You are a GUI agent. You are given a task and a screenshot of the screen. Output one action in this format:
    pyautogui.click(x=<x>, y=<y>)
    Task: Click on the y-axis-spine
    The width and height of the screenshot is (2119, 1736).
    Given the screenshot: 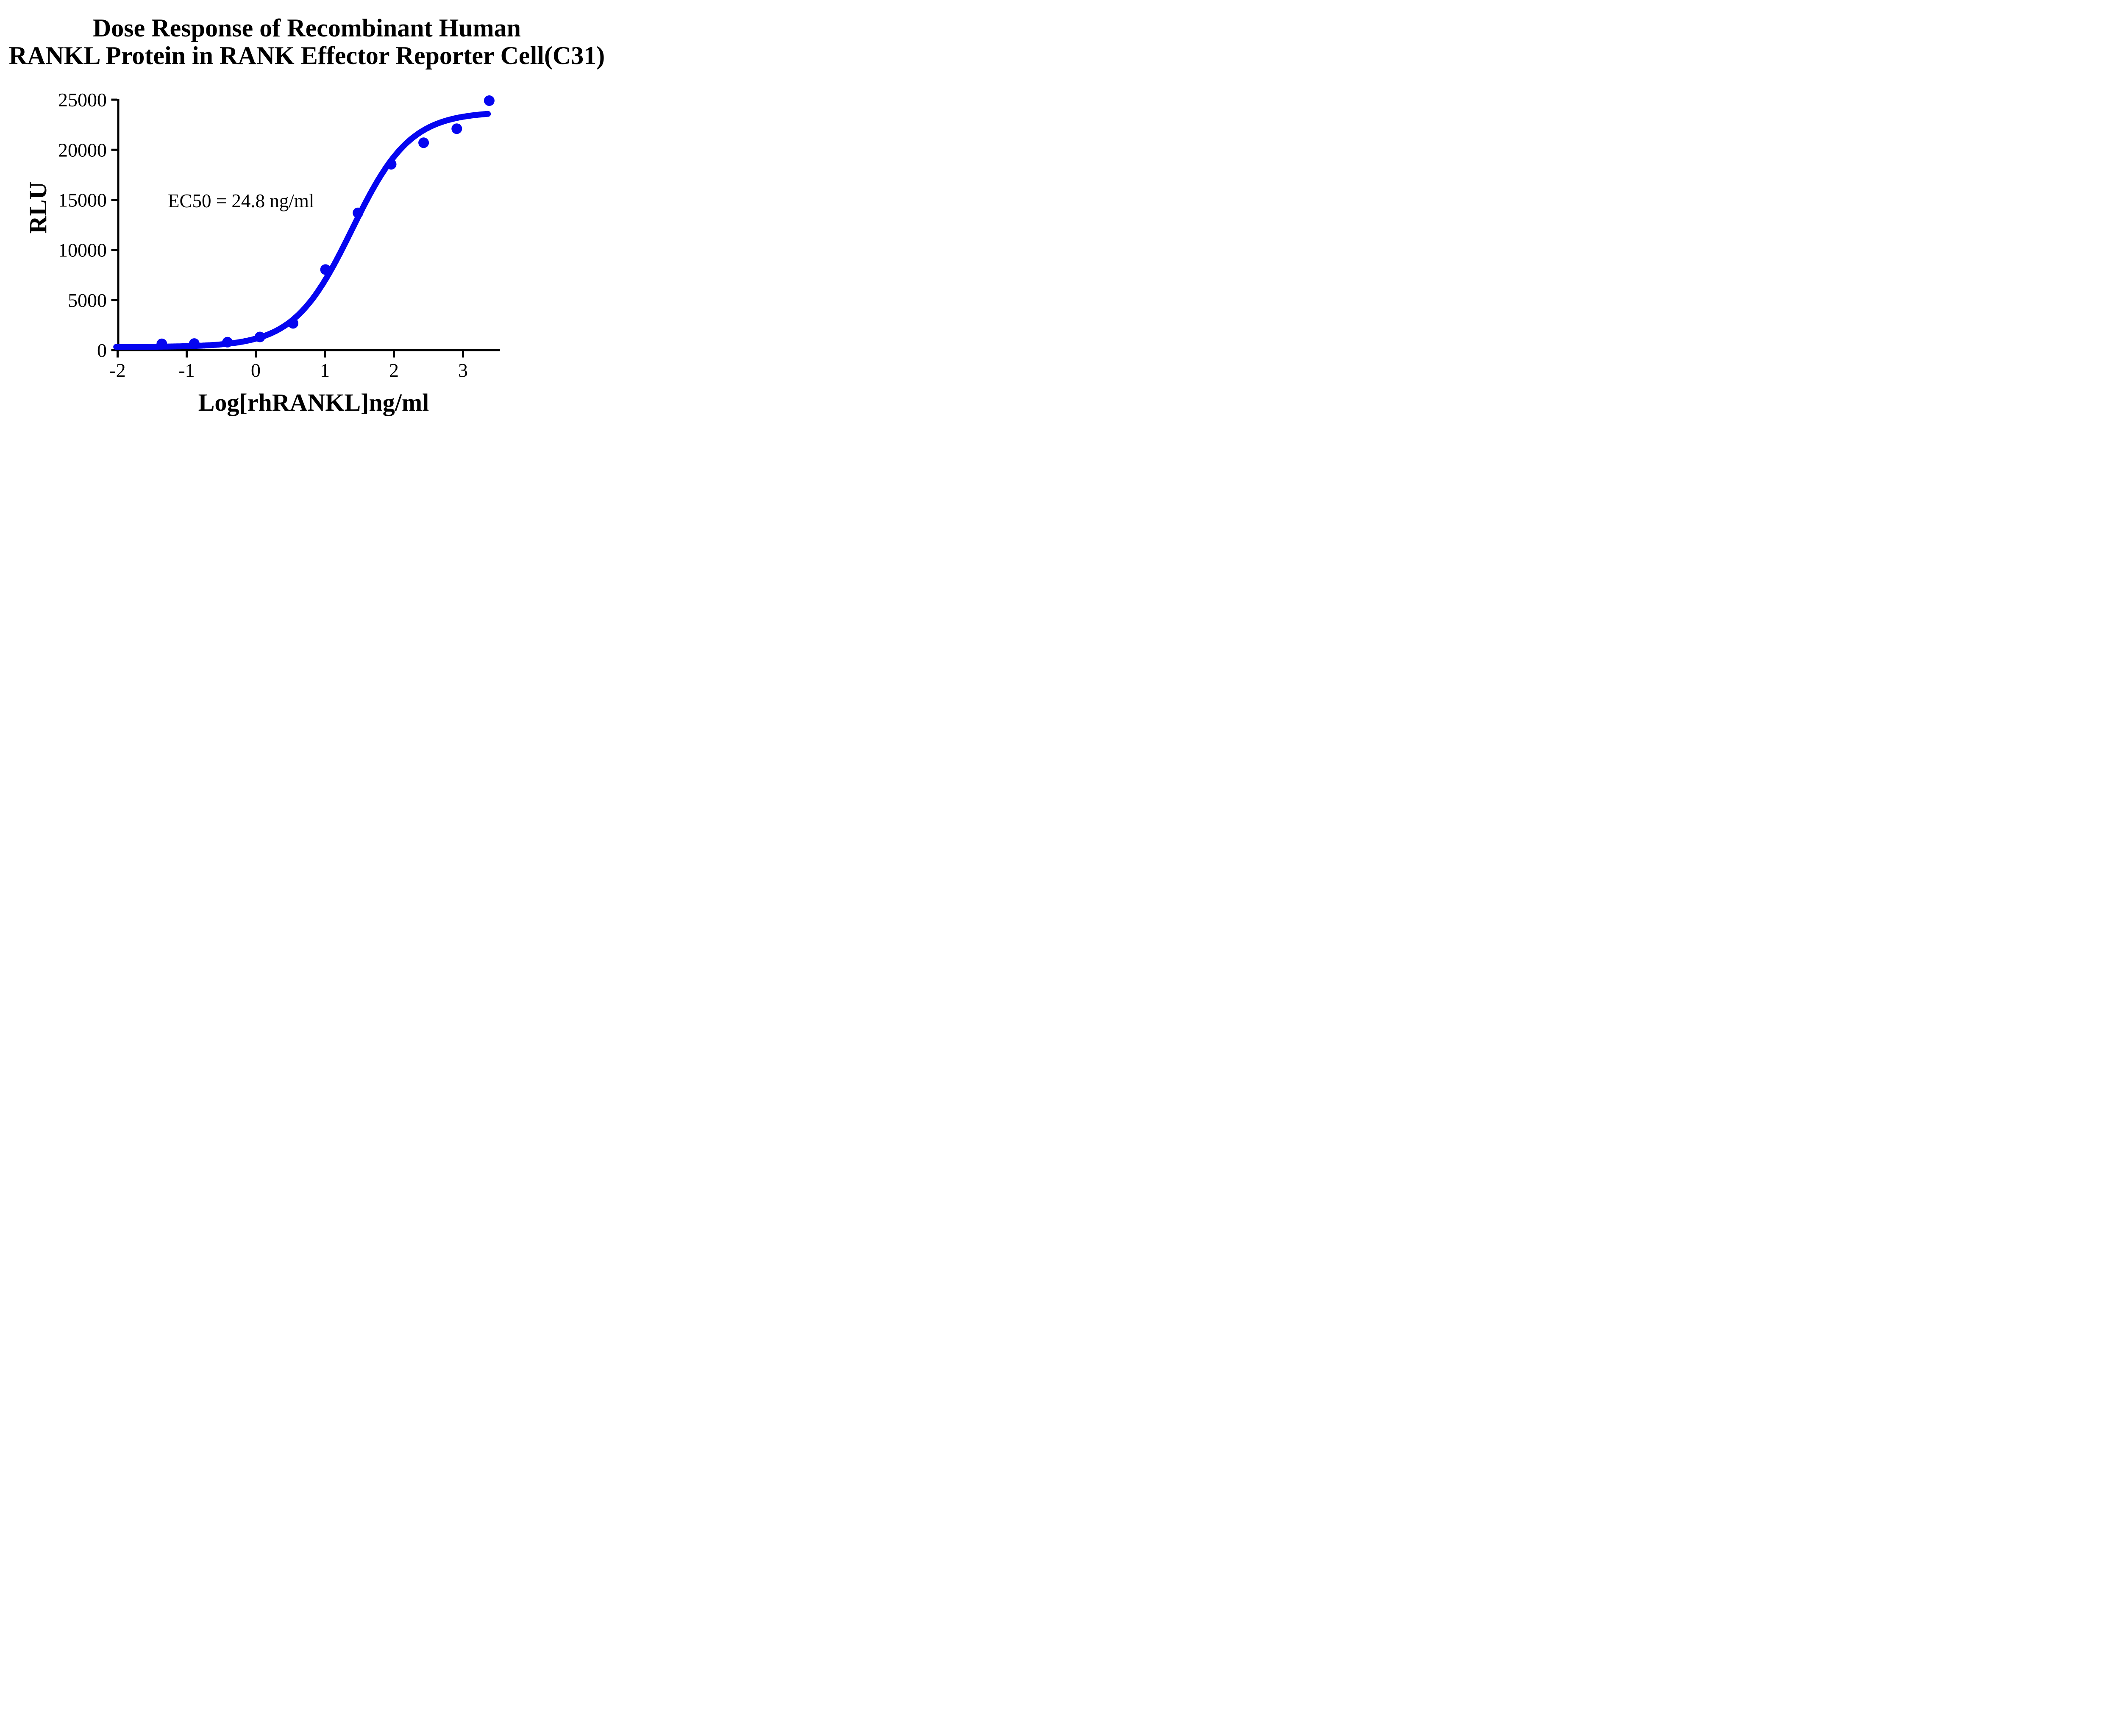 What is the action you would take?
    pyautogui.click(x=118, y=225)
    